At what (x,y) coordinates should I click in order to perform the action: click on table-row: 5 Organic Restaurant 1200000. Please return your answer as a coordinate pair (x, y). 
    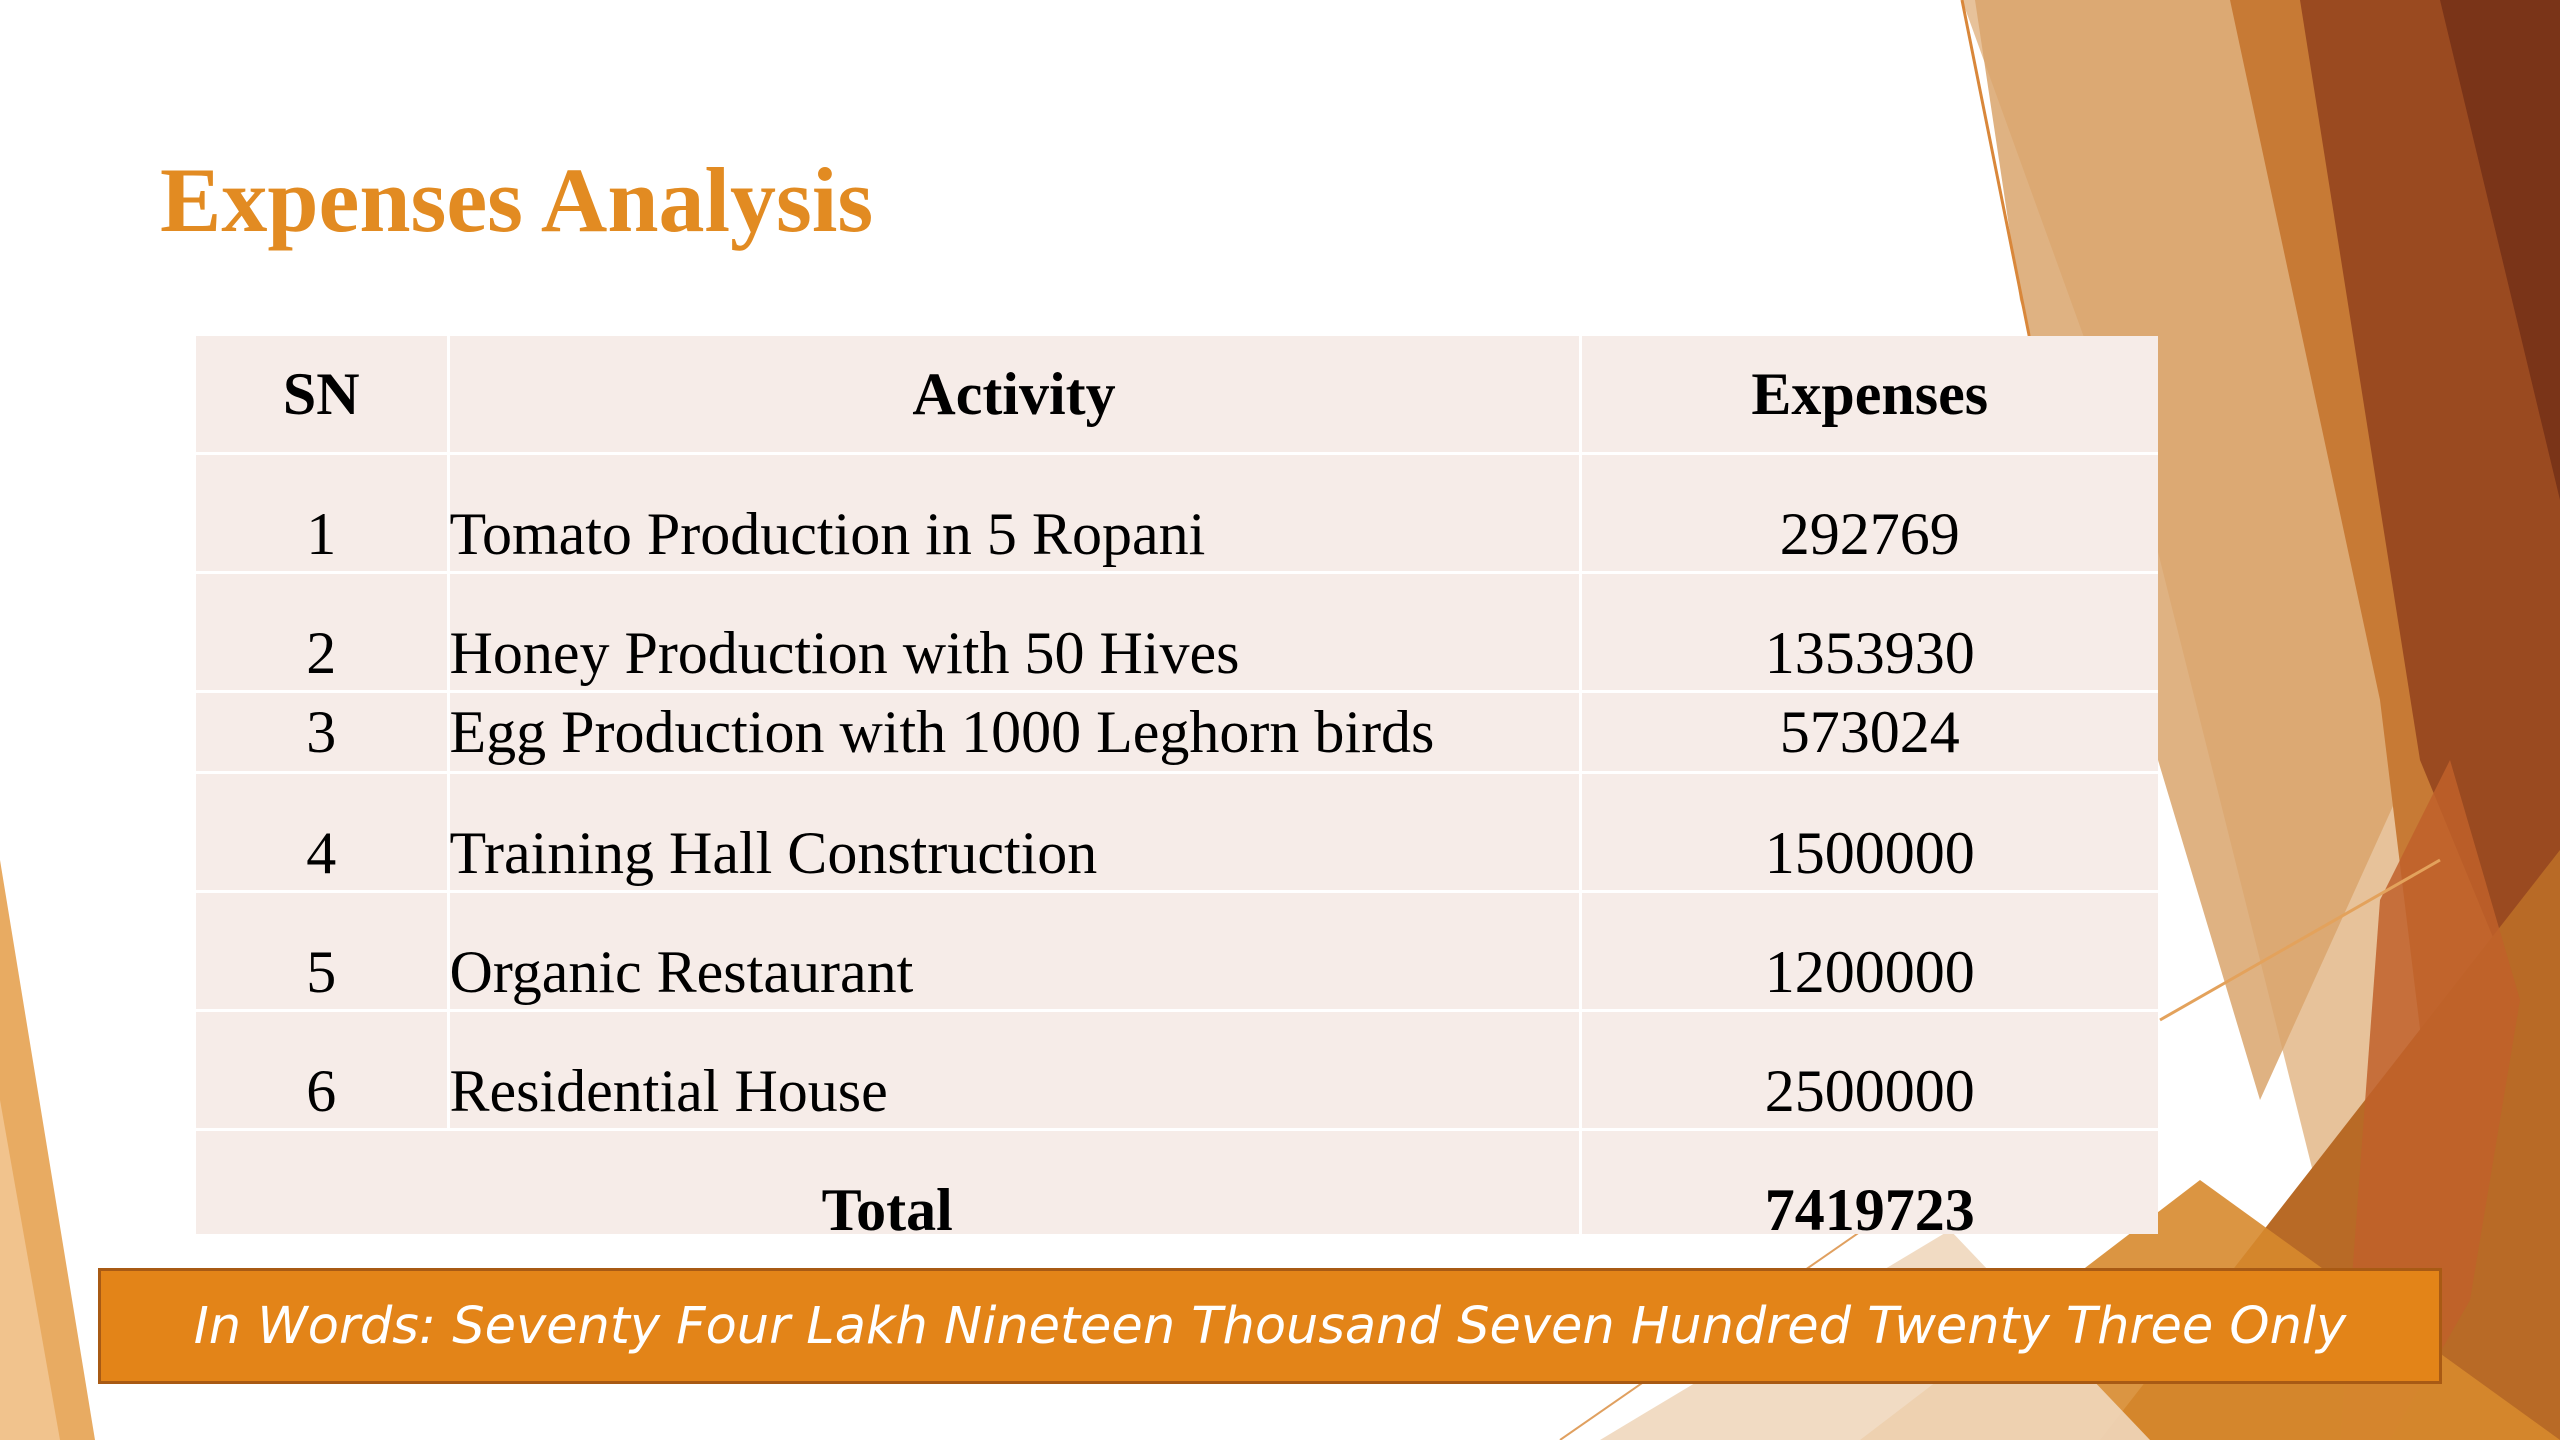
    Looking at the image, I should click on (1177, 950).